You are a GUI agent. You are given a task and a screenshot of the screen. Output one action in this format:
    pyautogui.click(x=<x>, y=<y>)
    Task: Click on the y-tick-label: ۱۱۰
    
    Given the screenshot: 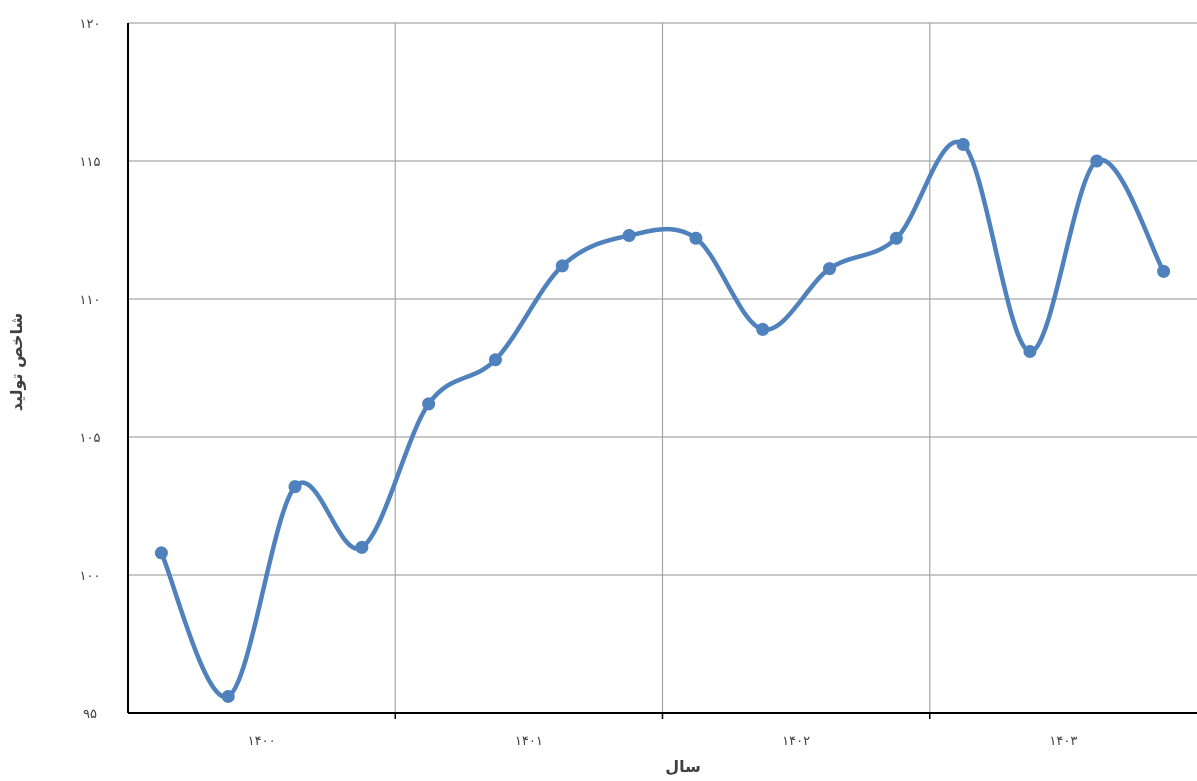 What is the action you would take?
    pyautogui.click(x=90, y=300)
    